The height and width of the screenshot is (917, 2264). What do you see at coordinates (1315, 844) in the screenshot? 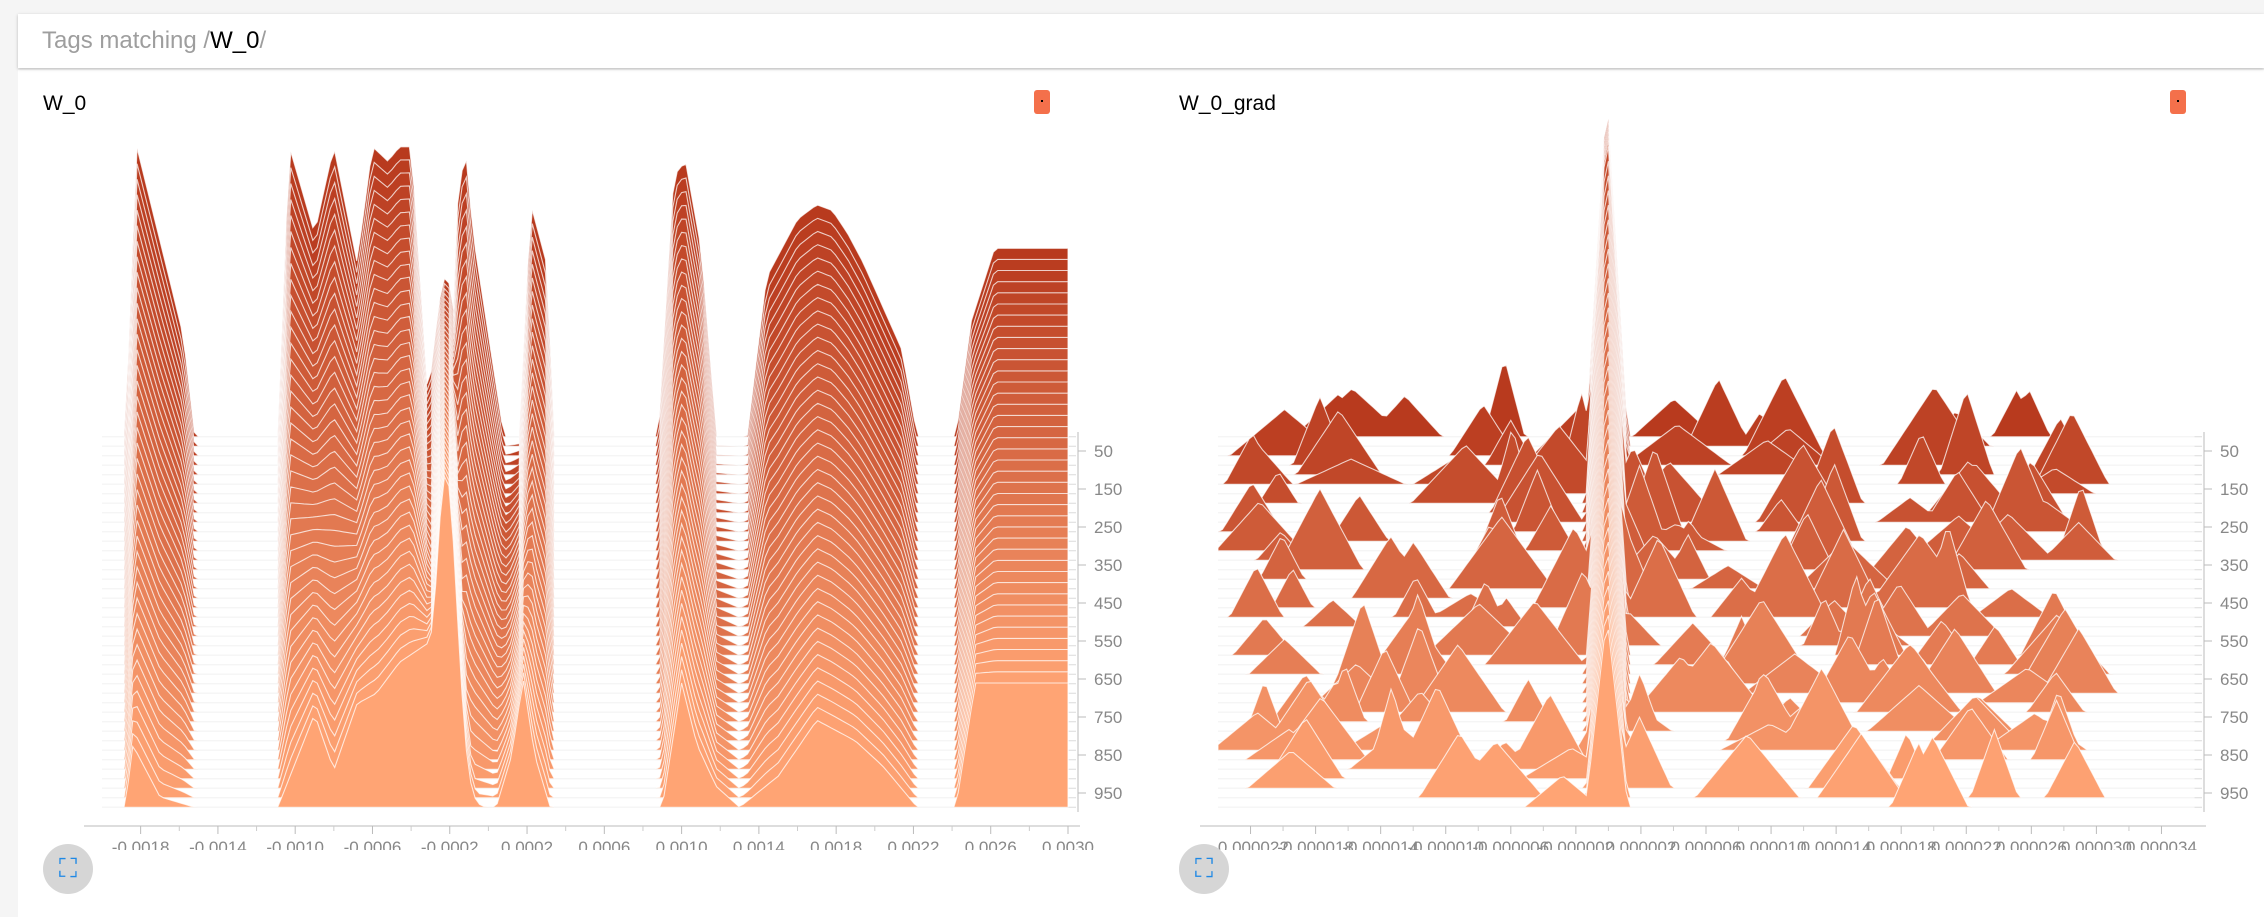
I see `x-tick-label: -0.000018` at bounding box center [1315, 844].